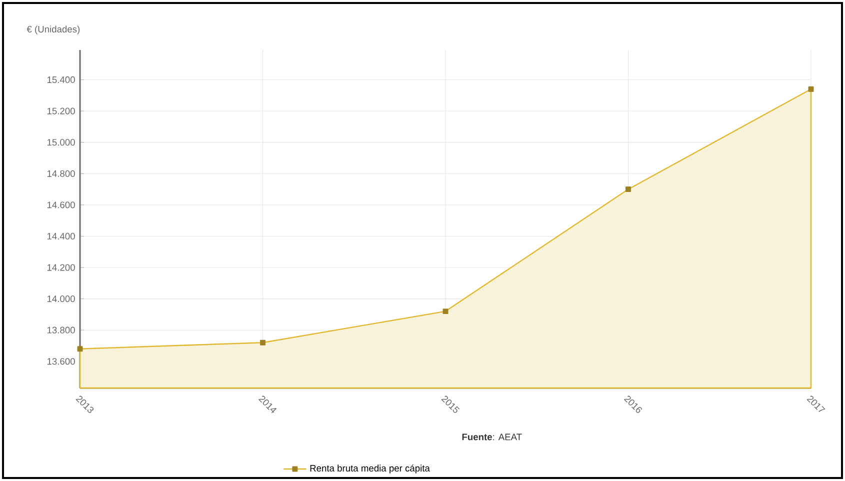 The height and width of the screenshot is (481, 845). What do you see at coordinates (61, 267) in the screenshot?
I see `y-tick-label: 14.200` at bounding box center [61, 267].